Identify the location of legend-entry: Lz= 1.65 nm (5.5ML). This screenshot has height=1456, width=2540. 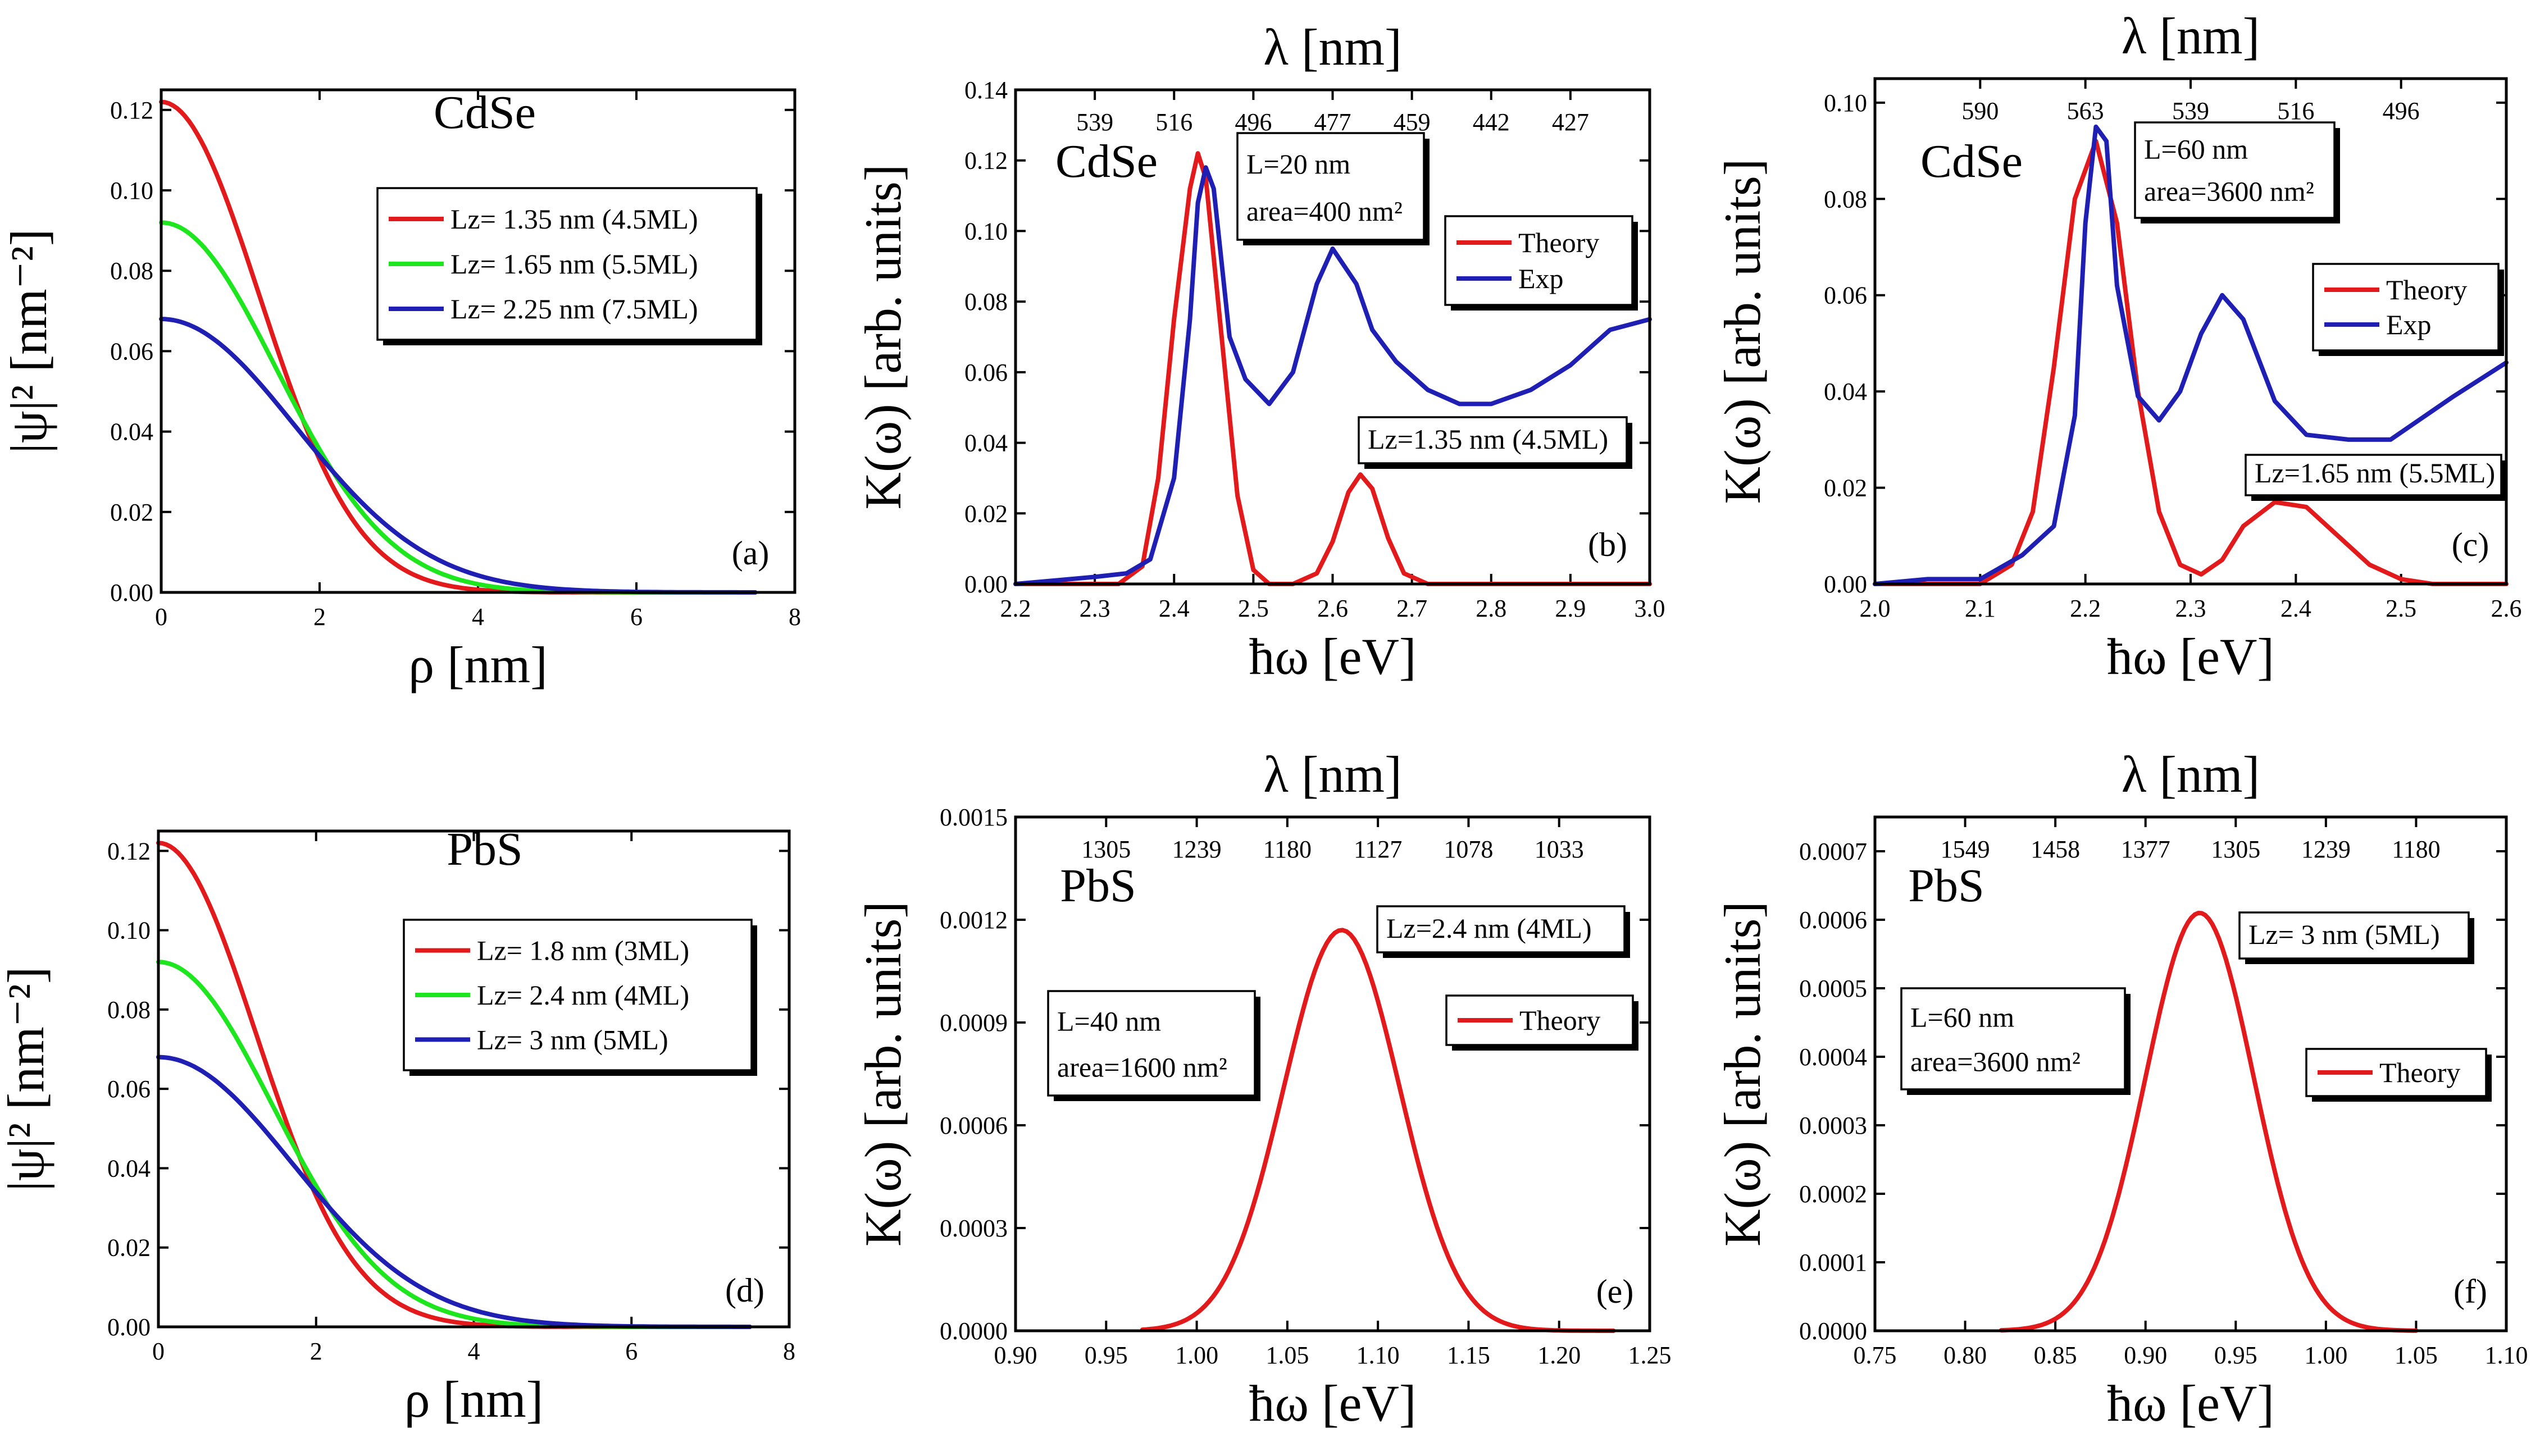
(574, 264).